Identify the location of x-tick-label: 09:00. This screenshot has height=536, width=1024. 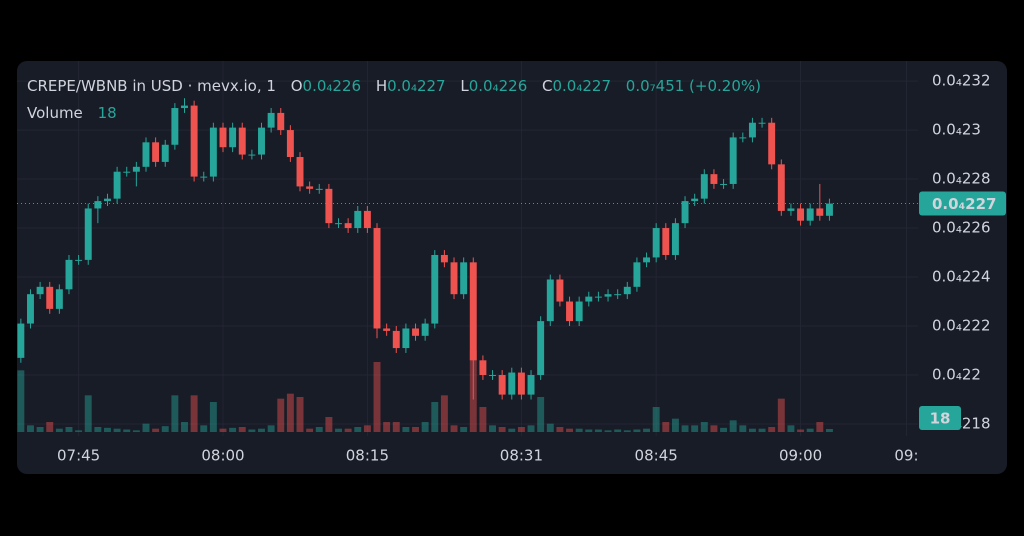
(800, 456).